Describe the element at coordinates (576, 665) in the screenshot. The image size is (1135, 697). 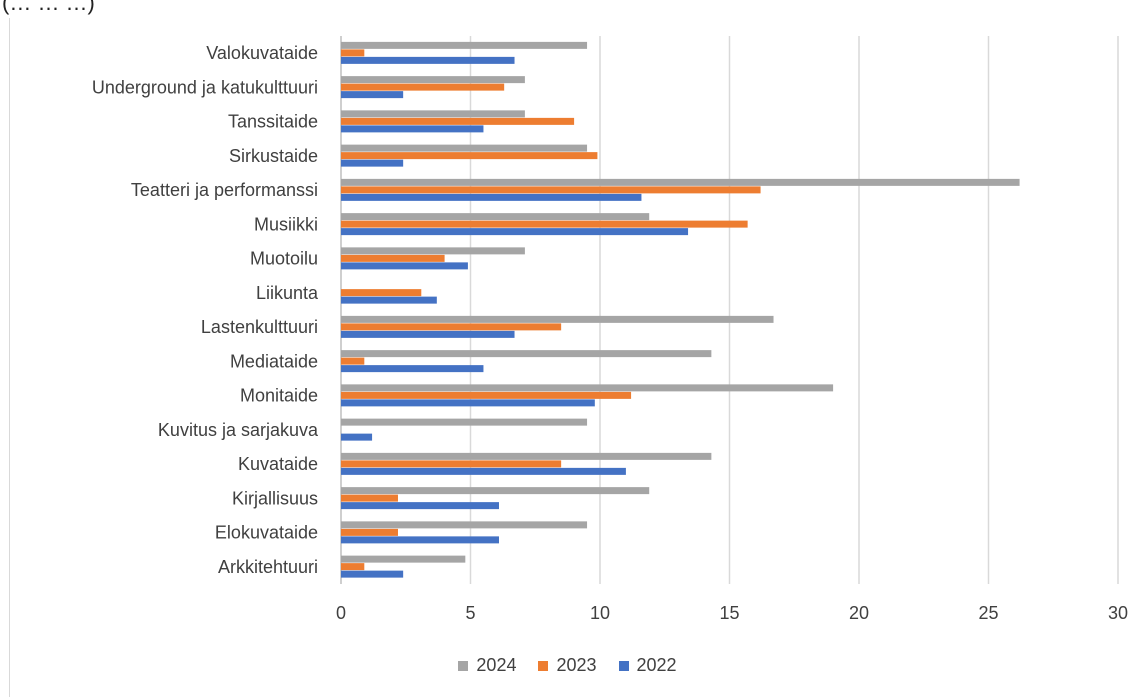
I see `legend-label: 2023` at that location.